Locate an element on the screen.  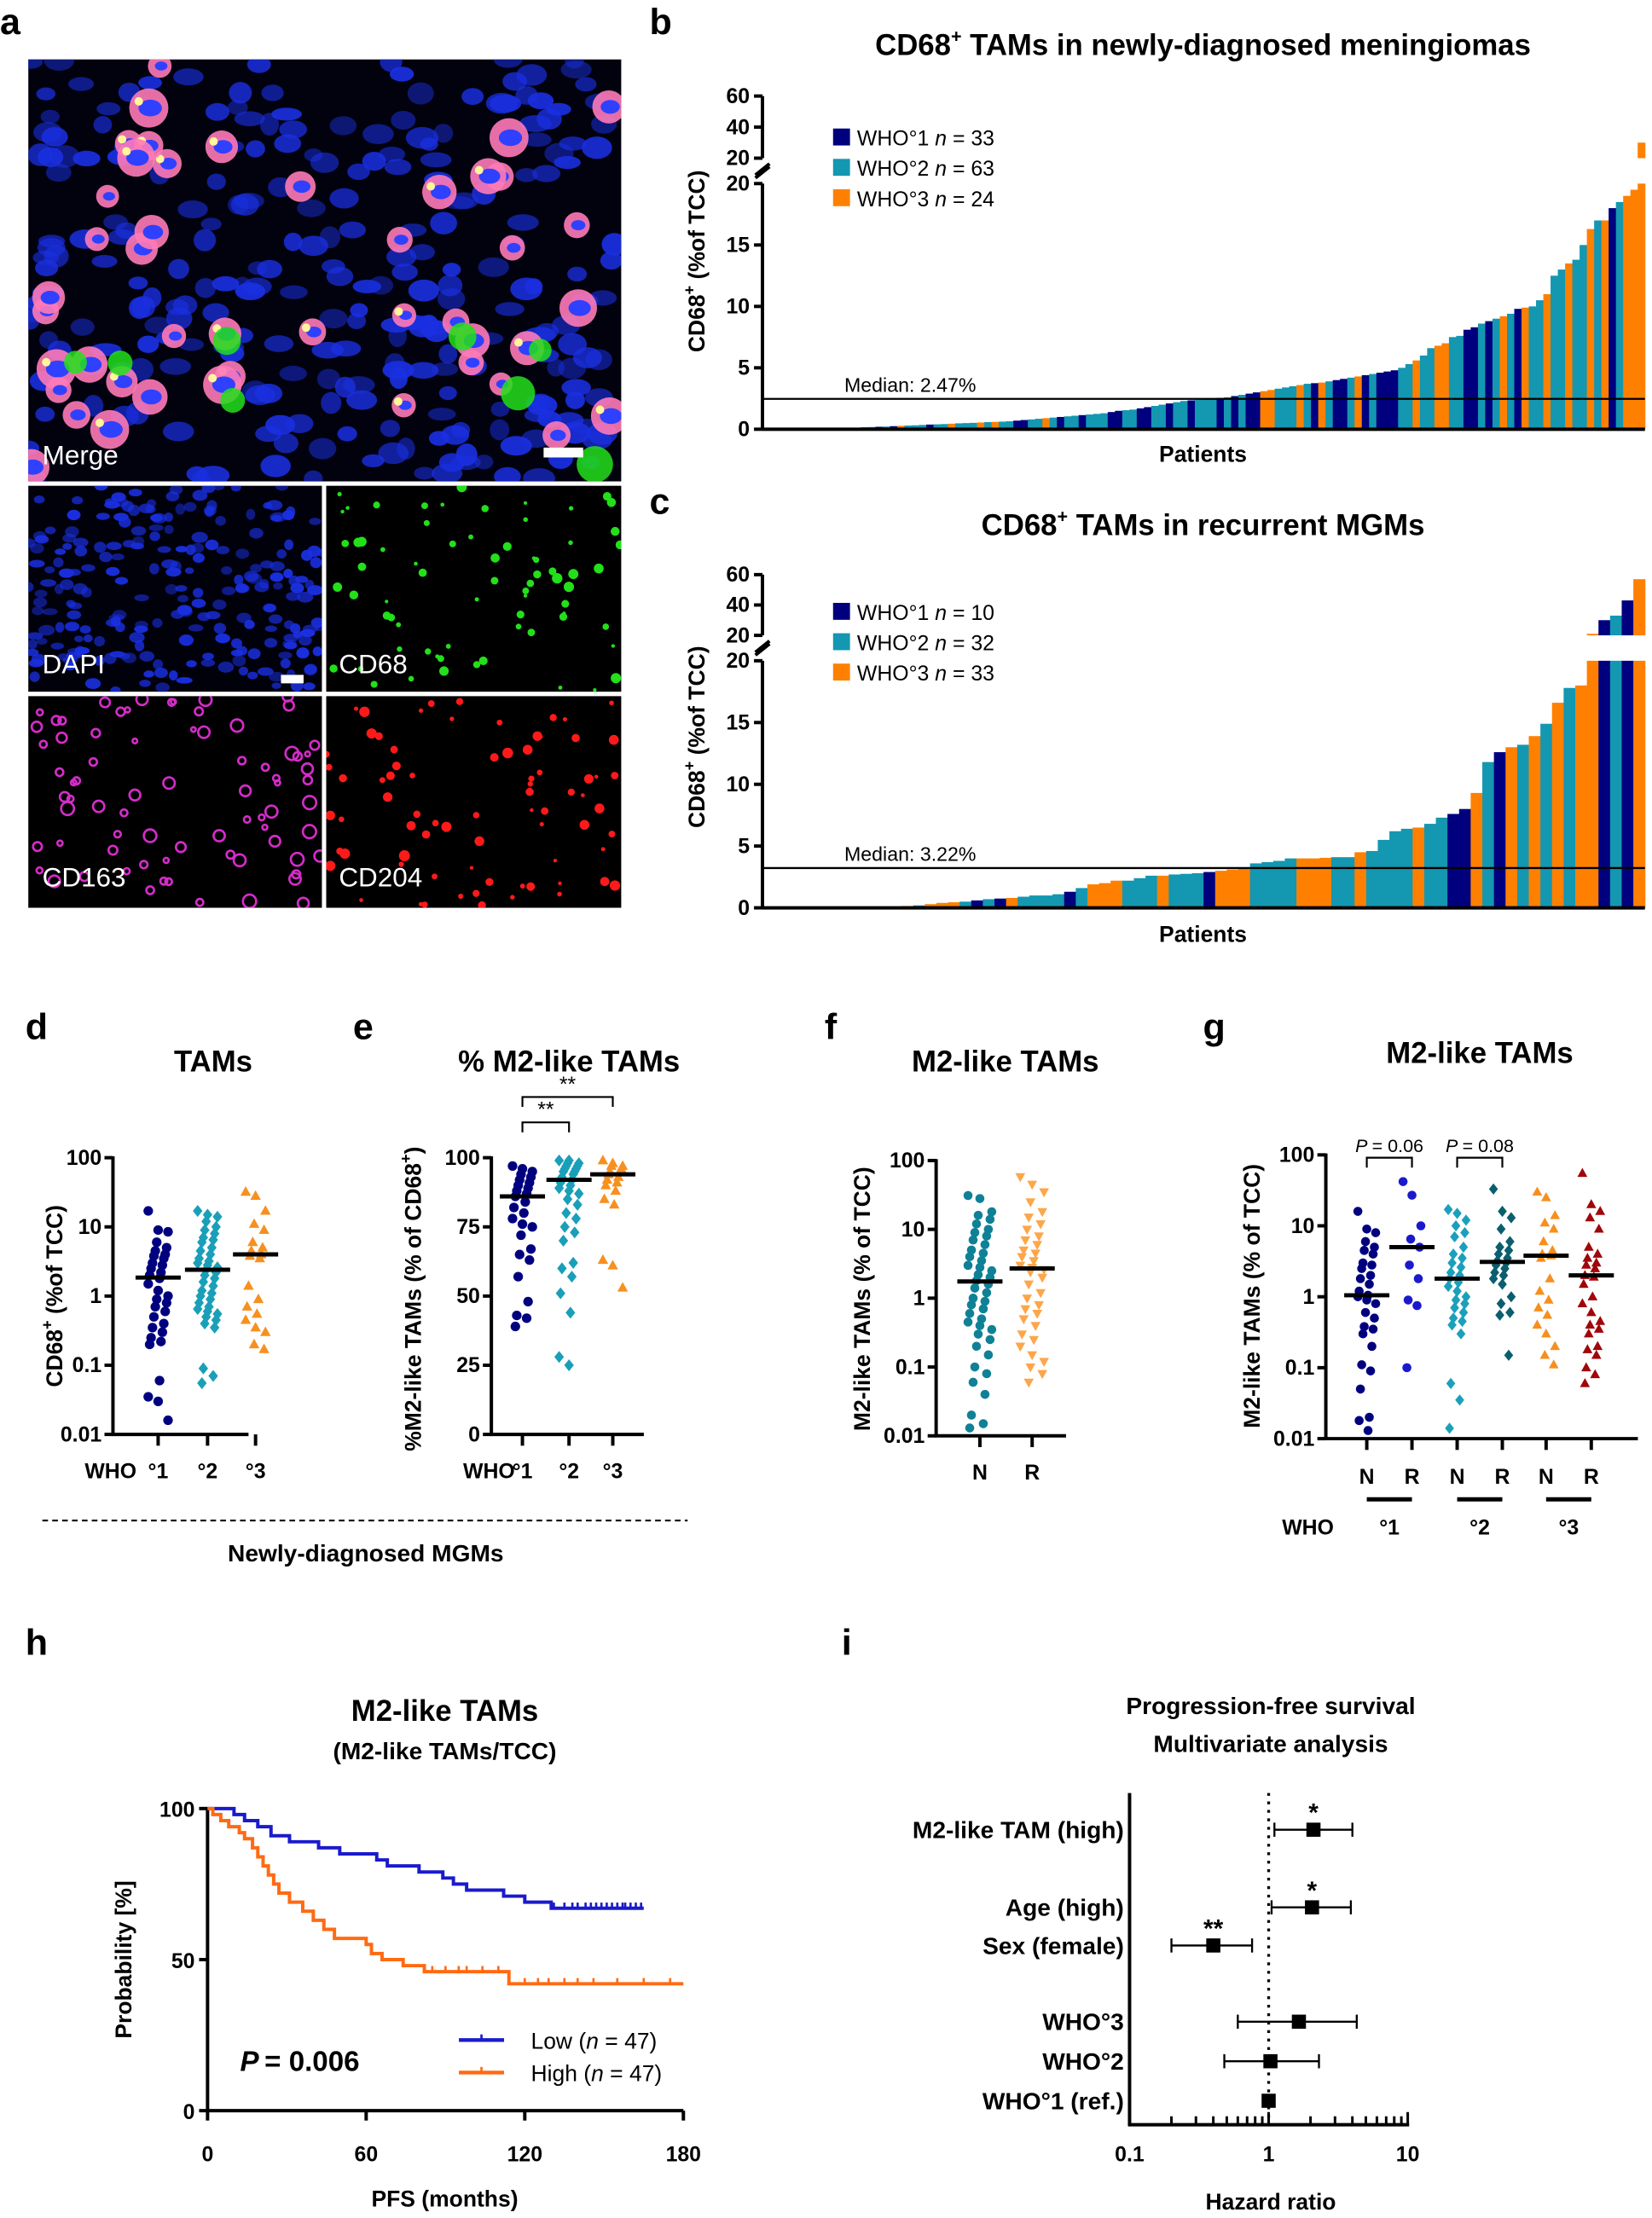
legend-grade: WHO°1 is located at coordinates (896, 139).